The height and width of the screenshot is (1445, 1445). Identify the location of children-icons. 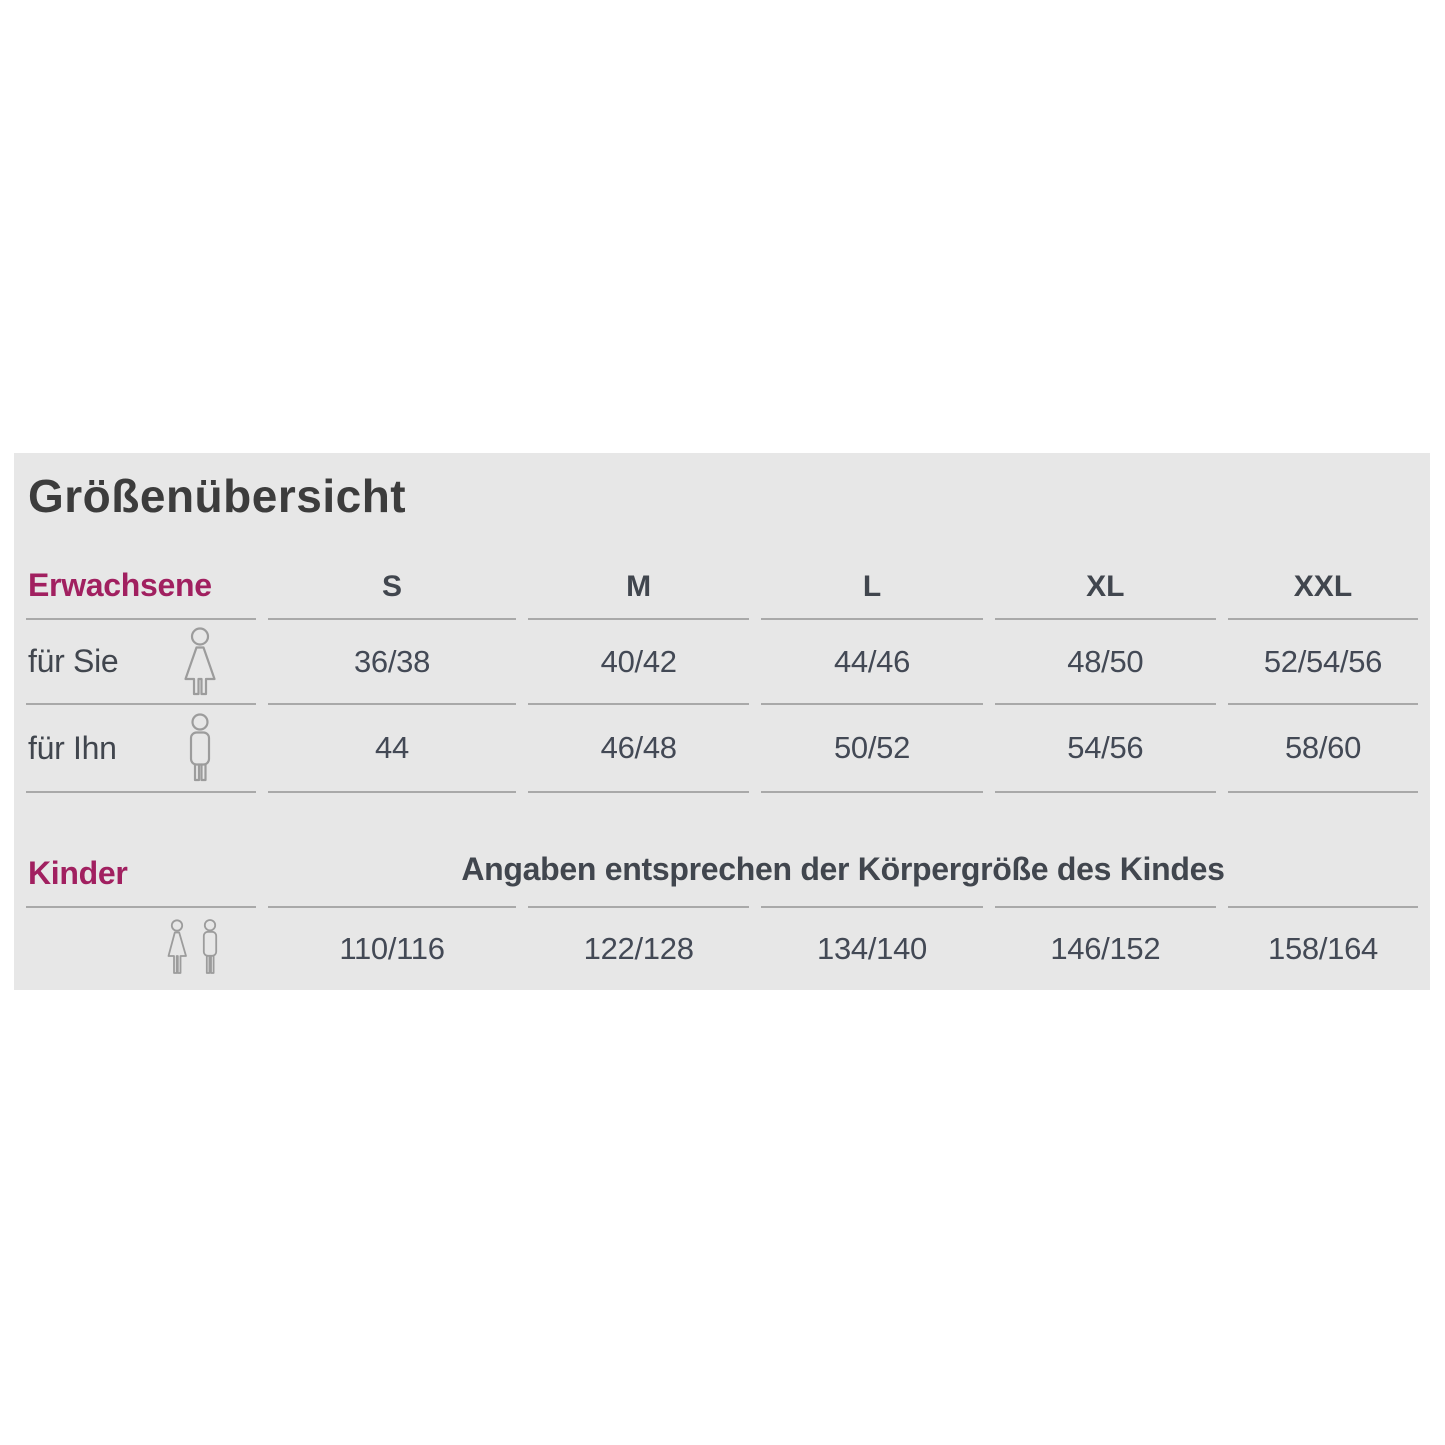
(141, 949).